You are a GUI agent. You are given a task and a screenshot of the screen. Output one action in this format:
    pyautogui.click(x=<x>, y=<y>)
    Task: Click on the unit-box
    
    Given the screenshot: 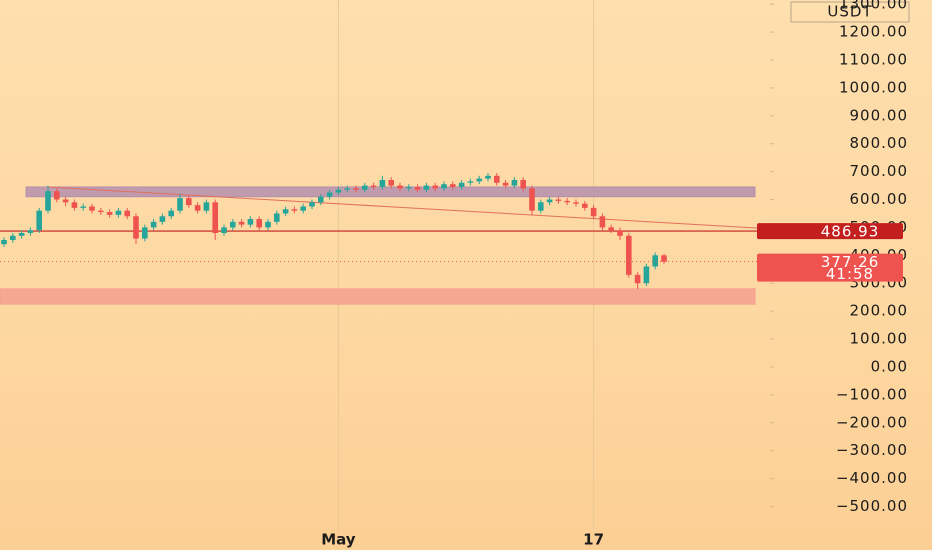 What is the action you would take?
    pyautogui.click(x=850, y=12)
    